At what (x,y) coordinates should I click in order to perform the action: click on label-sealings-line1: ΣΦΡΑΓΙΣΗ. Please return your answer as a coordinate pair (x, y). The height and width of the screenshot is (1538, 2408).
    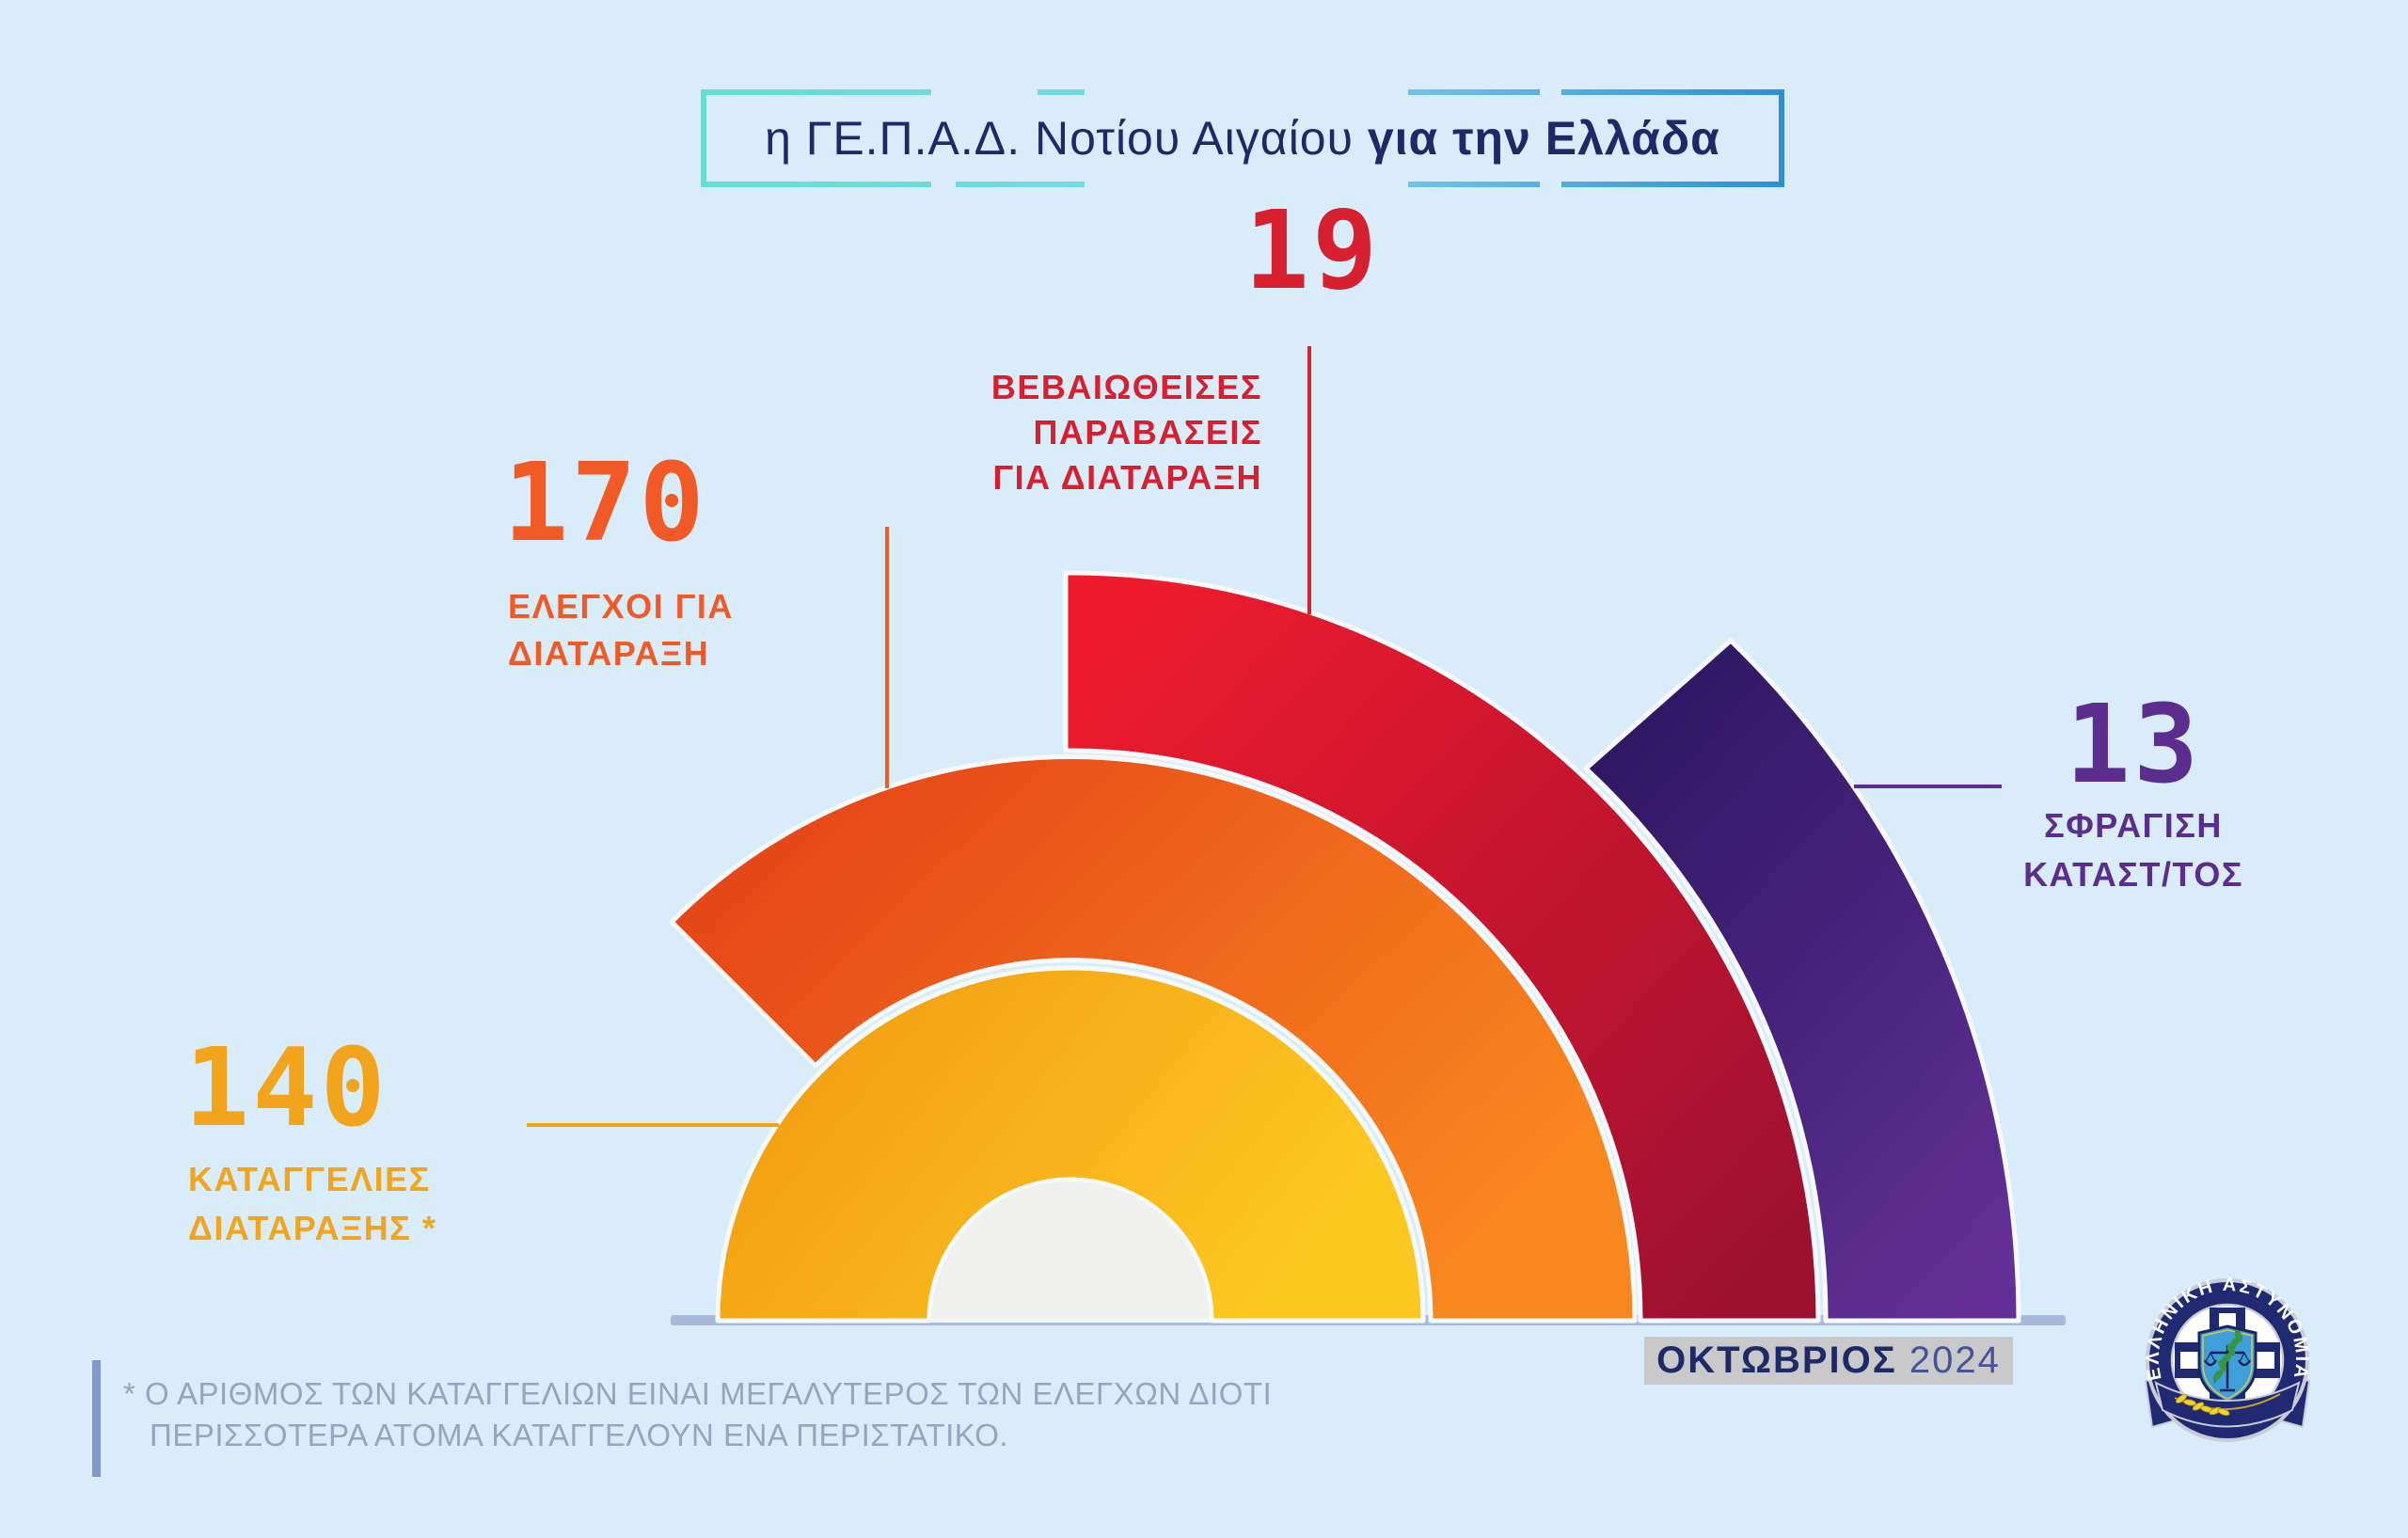
    Looking at the image, I should click on (2133, 825).